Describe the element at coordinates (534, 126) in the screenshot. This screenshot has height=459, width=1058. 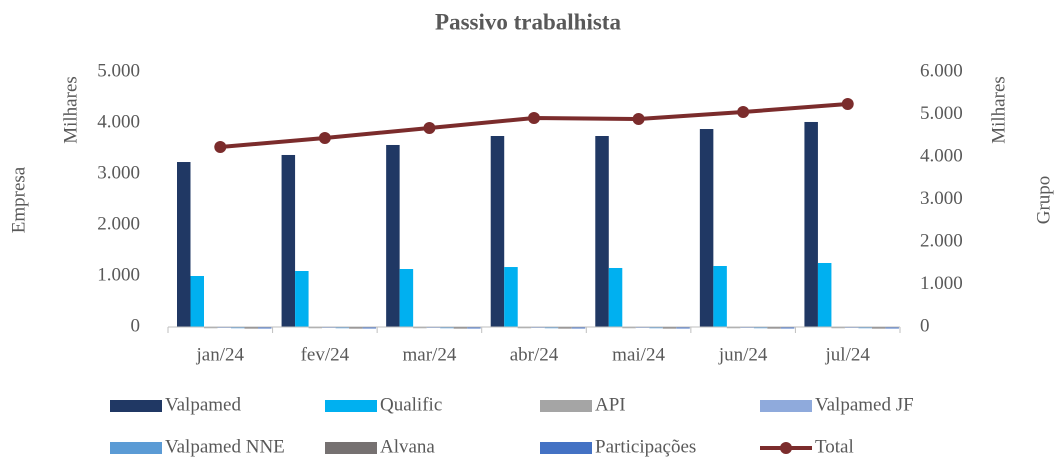
I see `line-series` at that location.